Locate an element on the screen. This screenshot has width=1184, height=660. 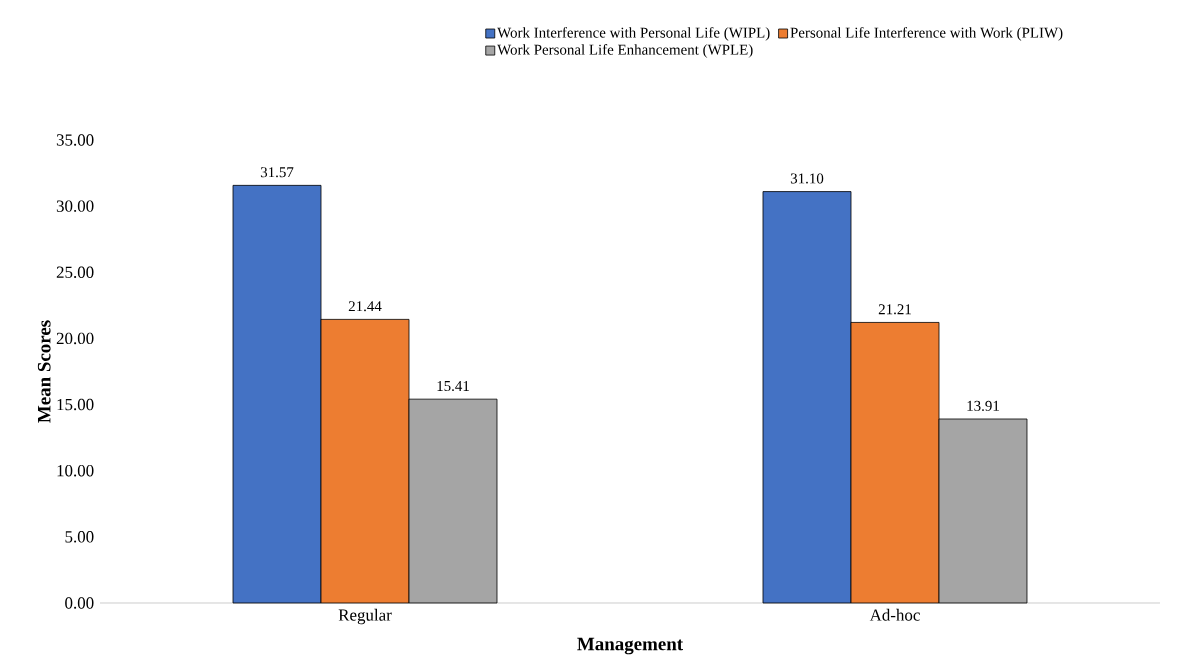
data-label: 21.21 is located at coordinates (894, 309).